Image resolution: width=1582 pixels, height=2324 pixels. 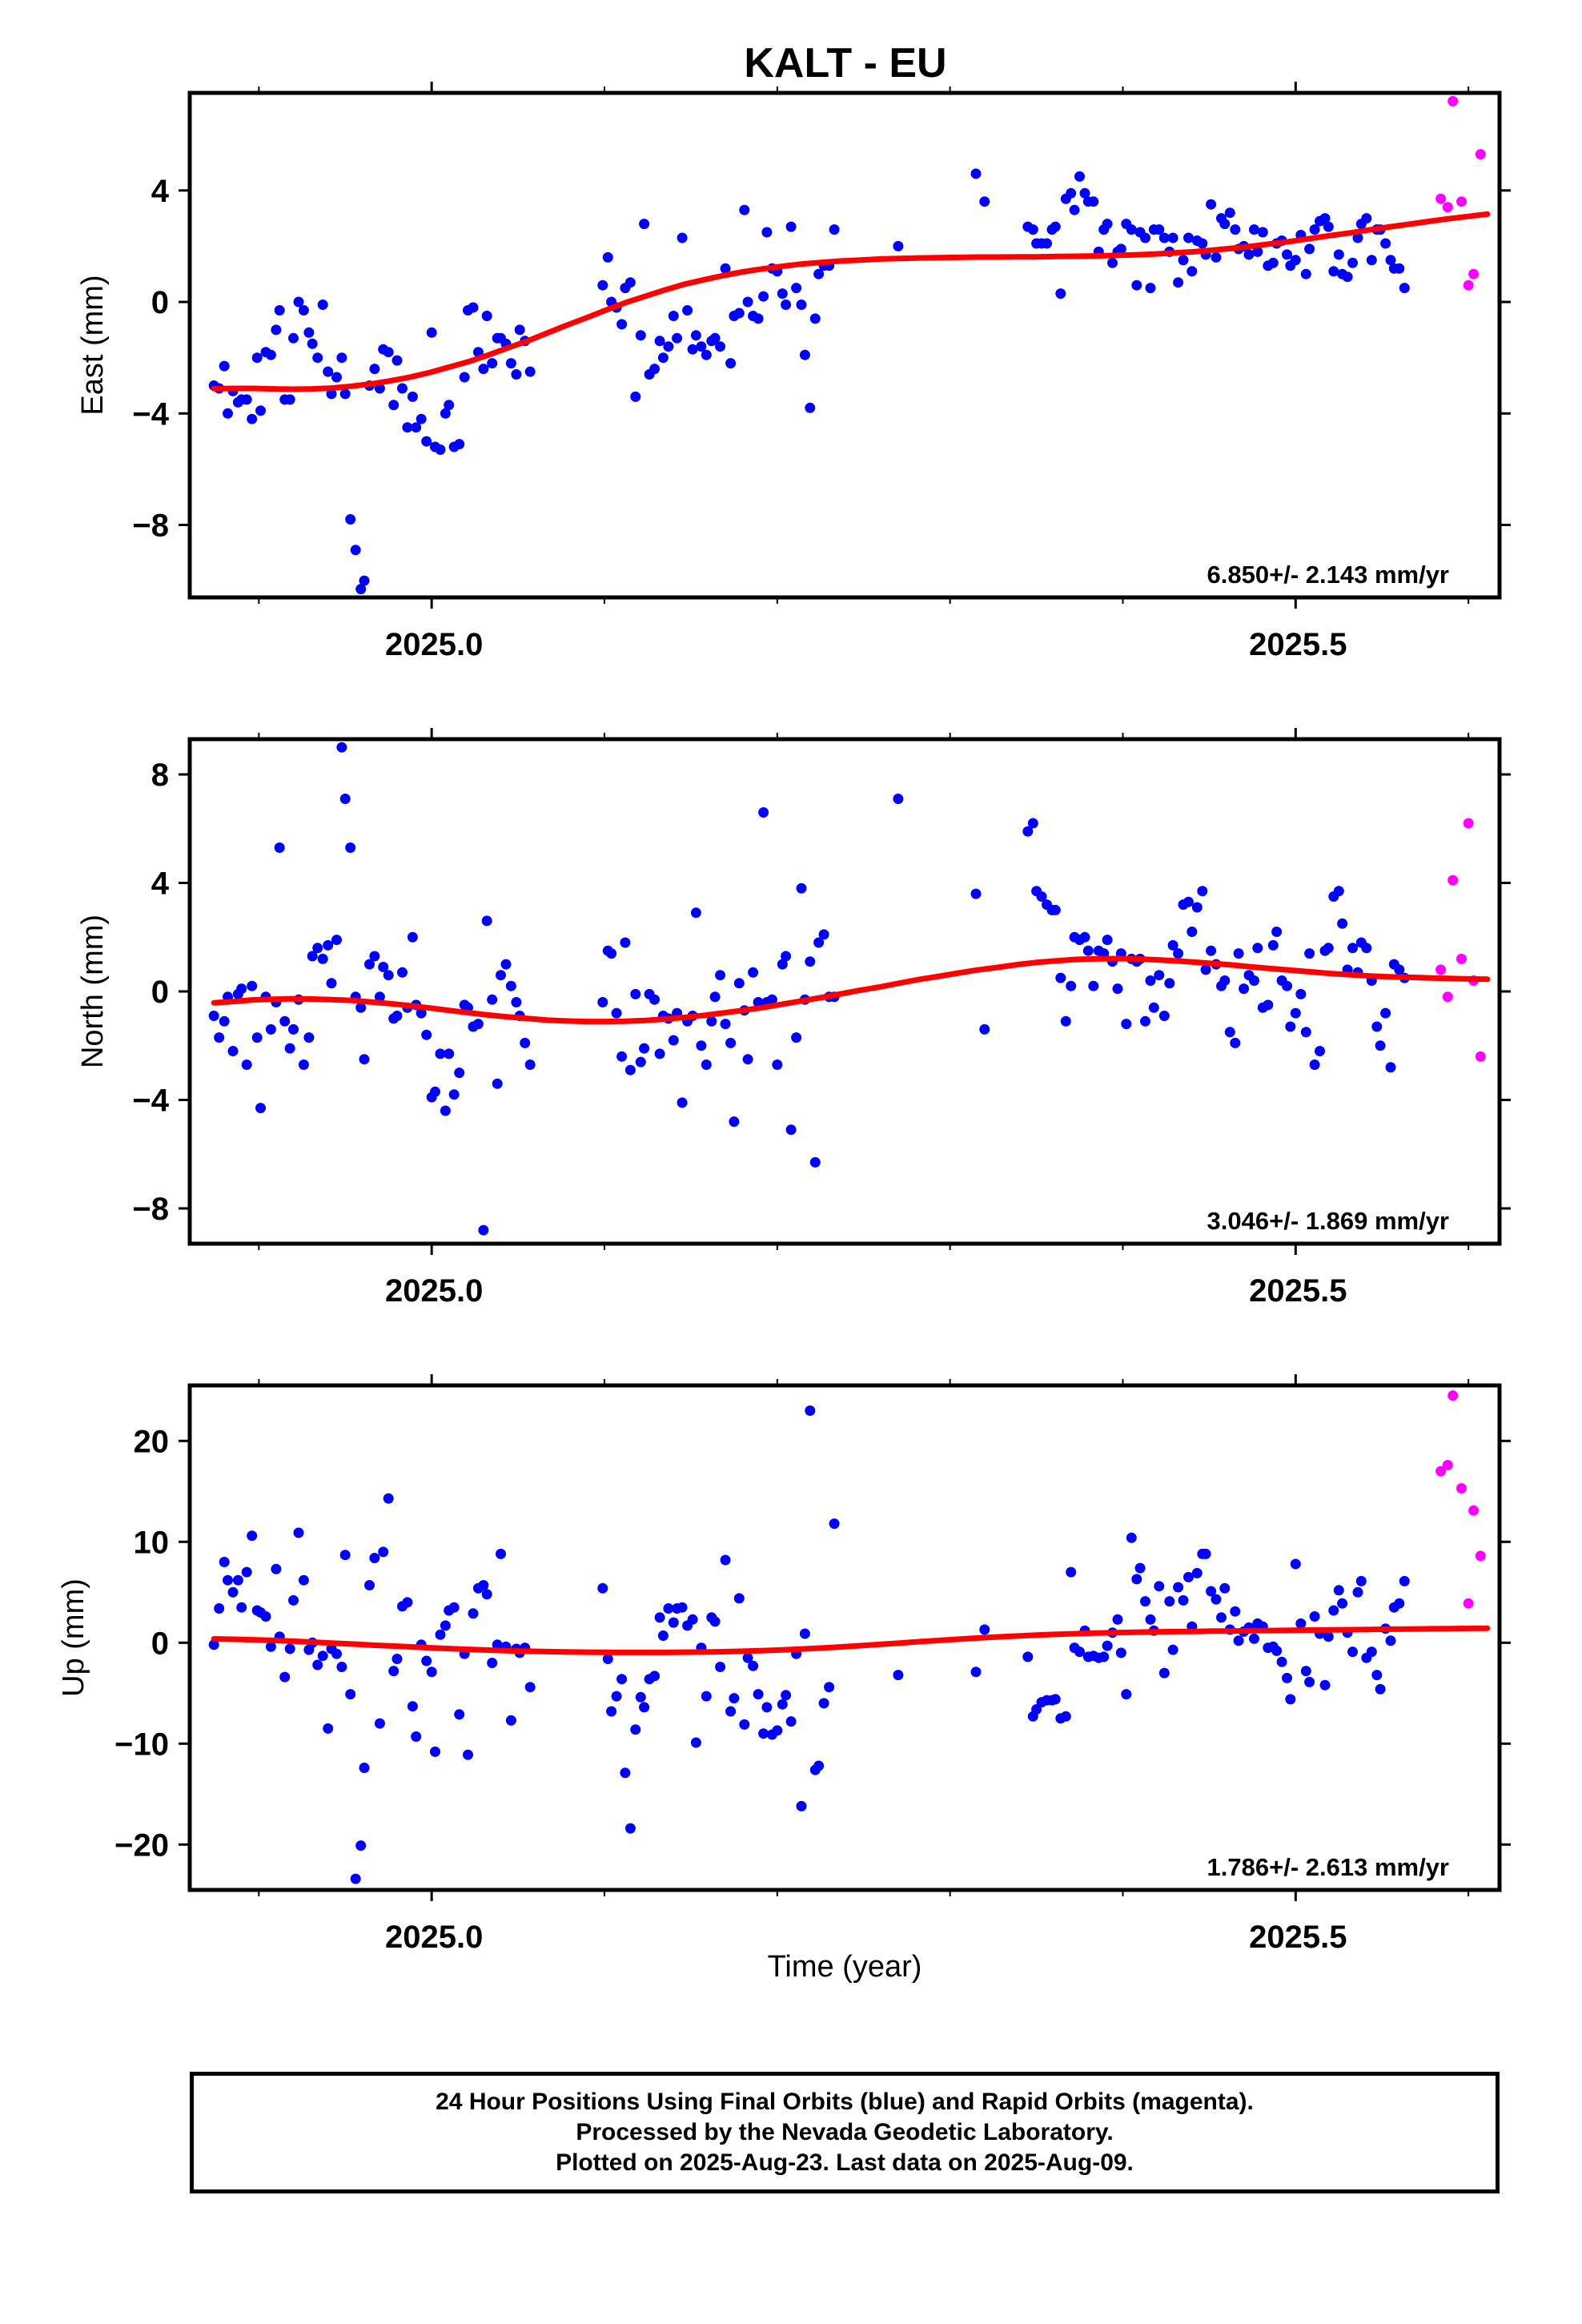 What do you see at coordinates (74, 1637) in the screenshot?
I see `up-y-axis-label: Up (mm)` at bounding box center [74, 1637].